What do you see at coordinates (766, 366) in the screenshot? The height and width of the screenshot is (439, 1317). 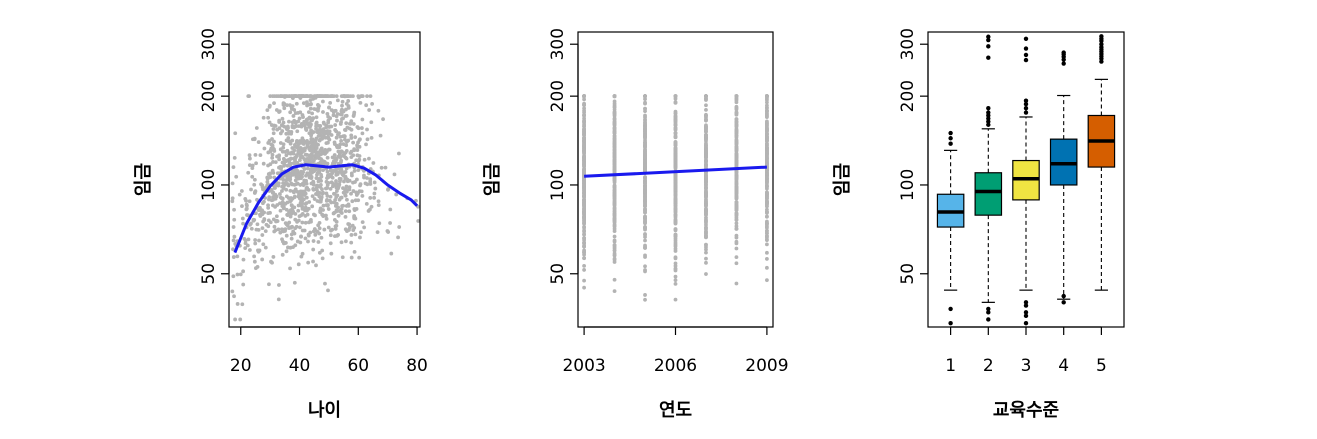 I see `year-x-tick-label: 2009` at bounding box center [766, 366].